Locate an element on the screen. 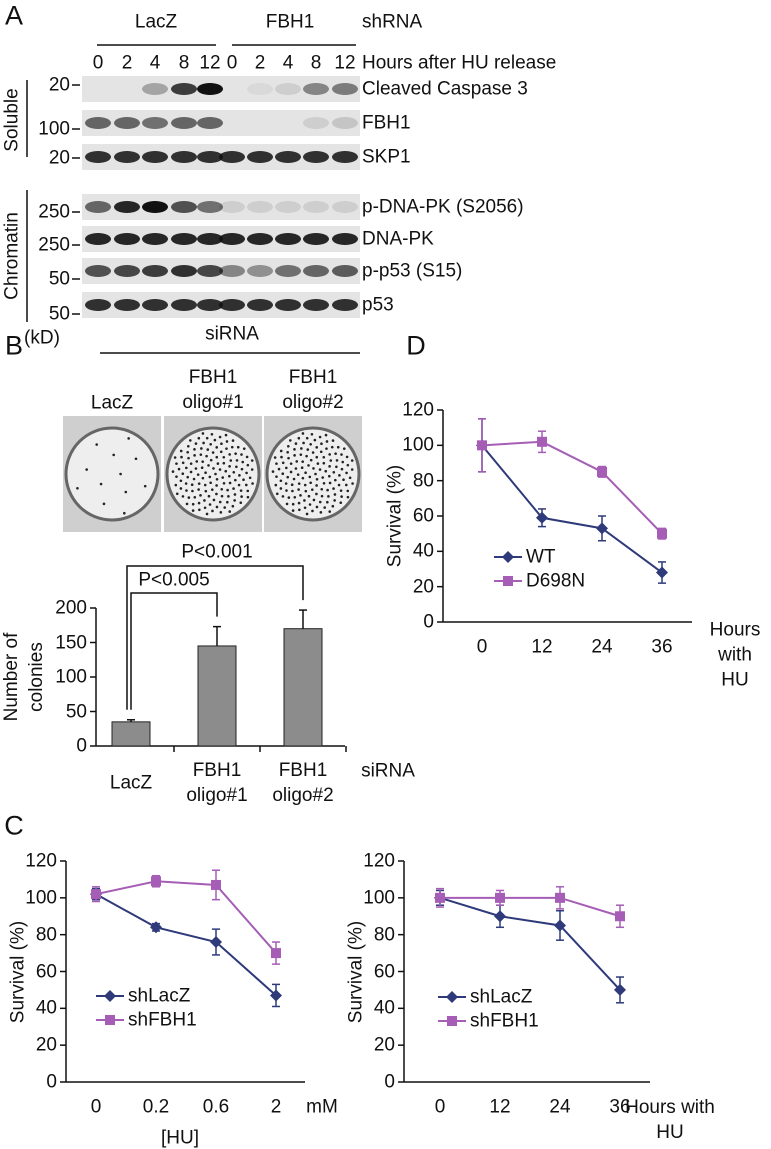  size-marker: 20 is located at coordinates (59, 85).